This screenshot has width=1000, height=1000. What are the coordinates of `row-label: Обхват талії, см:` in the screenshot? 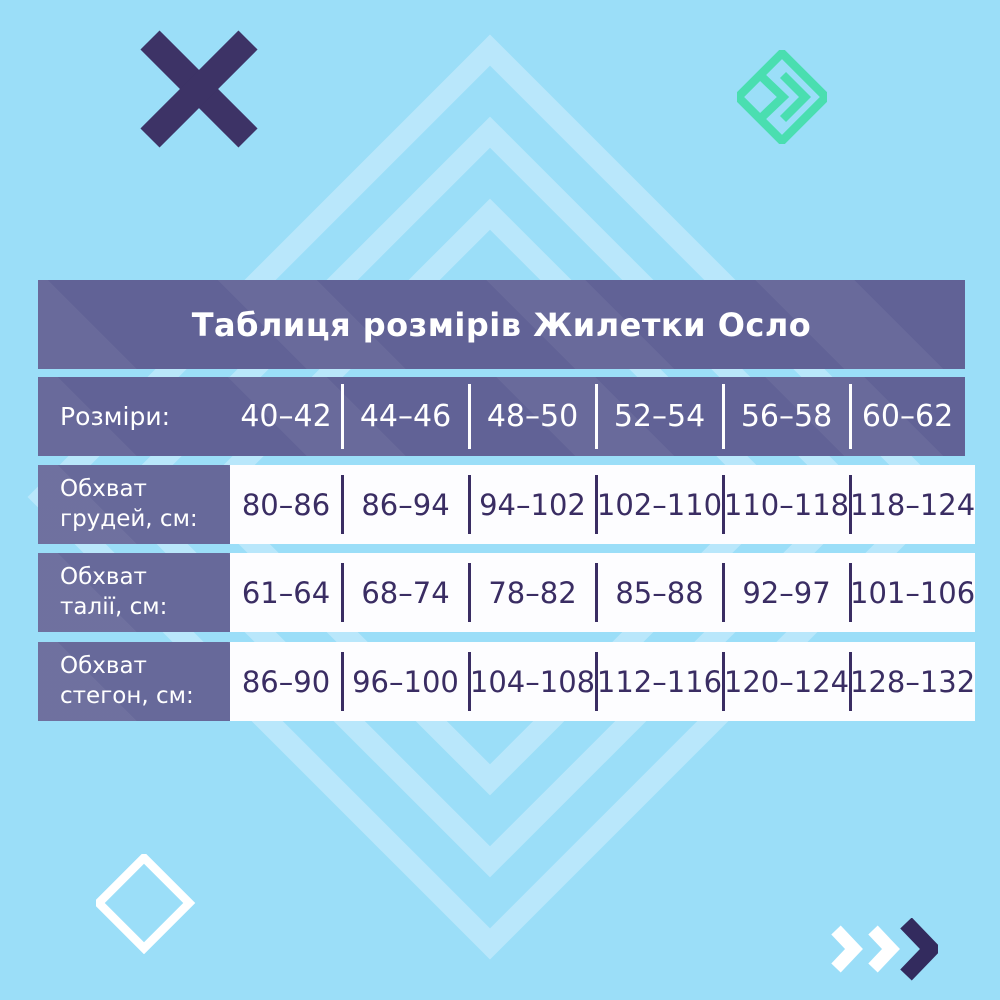 It's located at (134, 592).